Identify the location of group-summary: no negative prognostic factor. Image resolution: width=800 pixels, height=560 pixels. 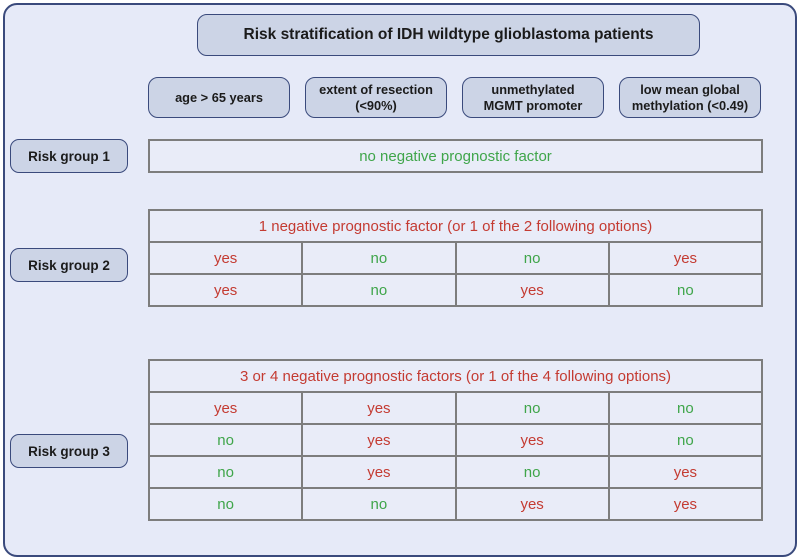
(455, 156).